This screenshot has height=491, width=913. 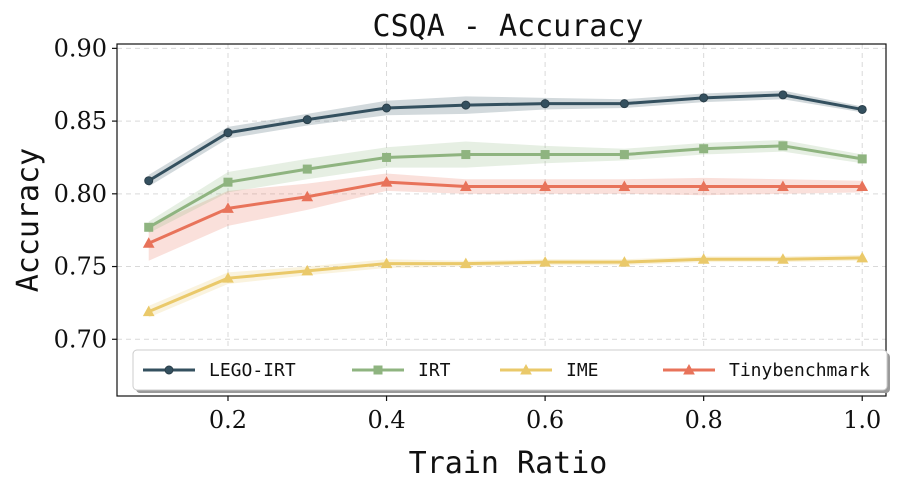 What do you see at coordinates (252, 370) in the screenshot?
I see `legend-label-lego-irt: LEGO-IRT` at bounding box center [252, 370].